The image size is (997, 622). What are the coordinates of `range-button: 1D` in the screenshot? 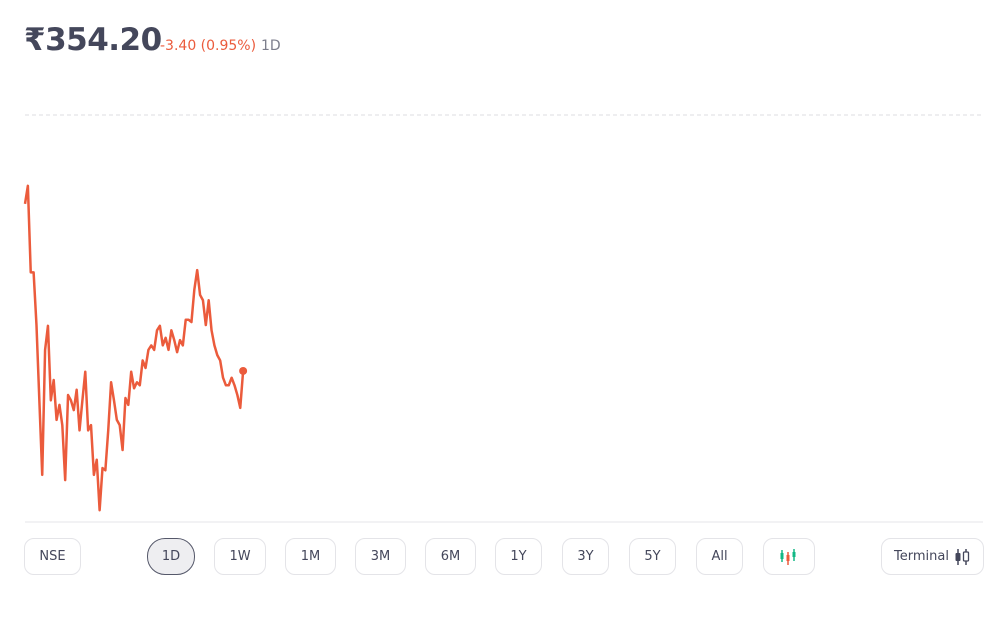 It's located at (171, 556).